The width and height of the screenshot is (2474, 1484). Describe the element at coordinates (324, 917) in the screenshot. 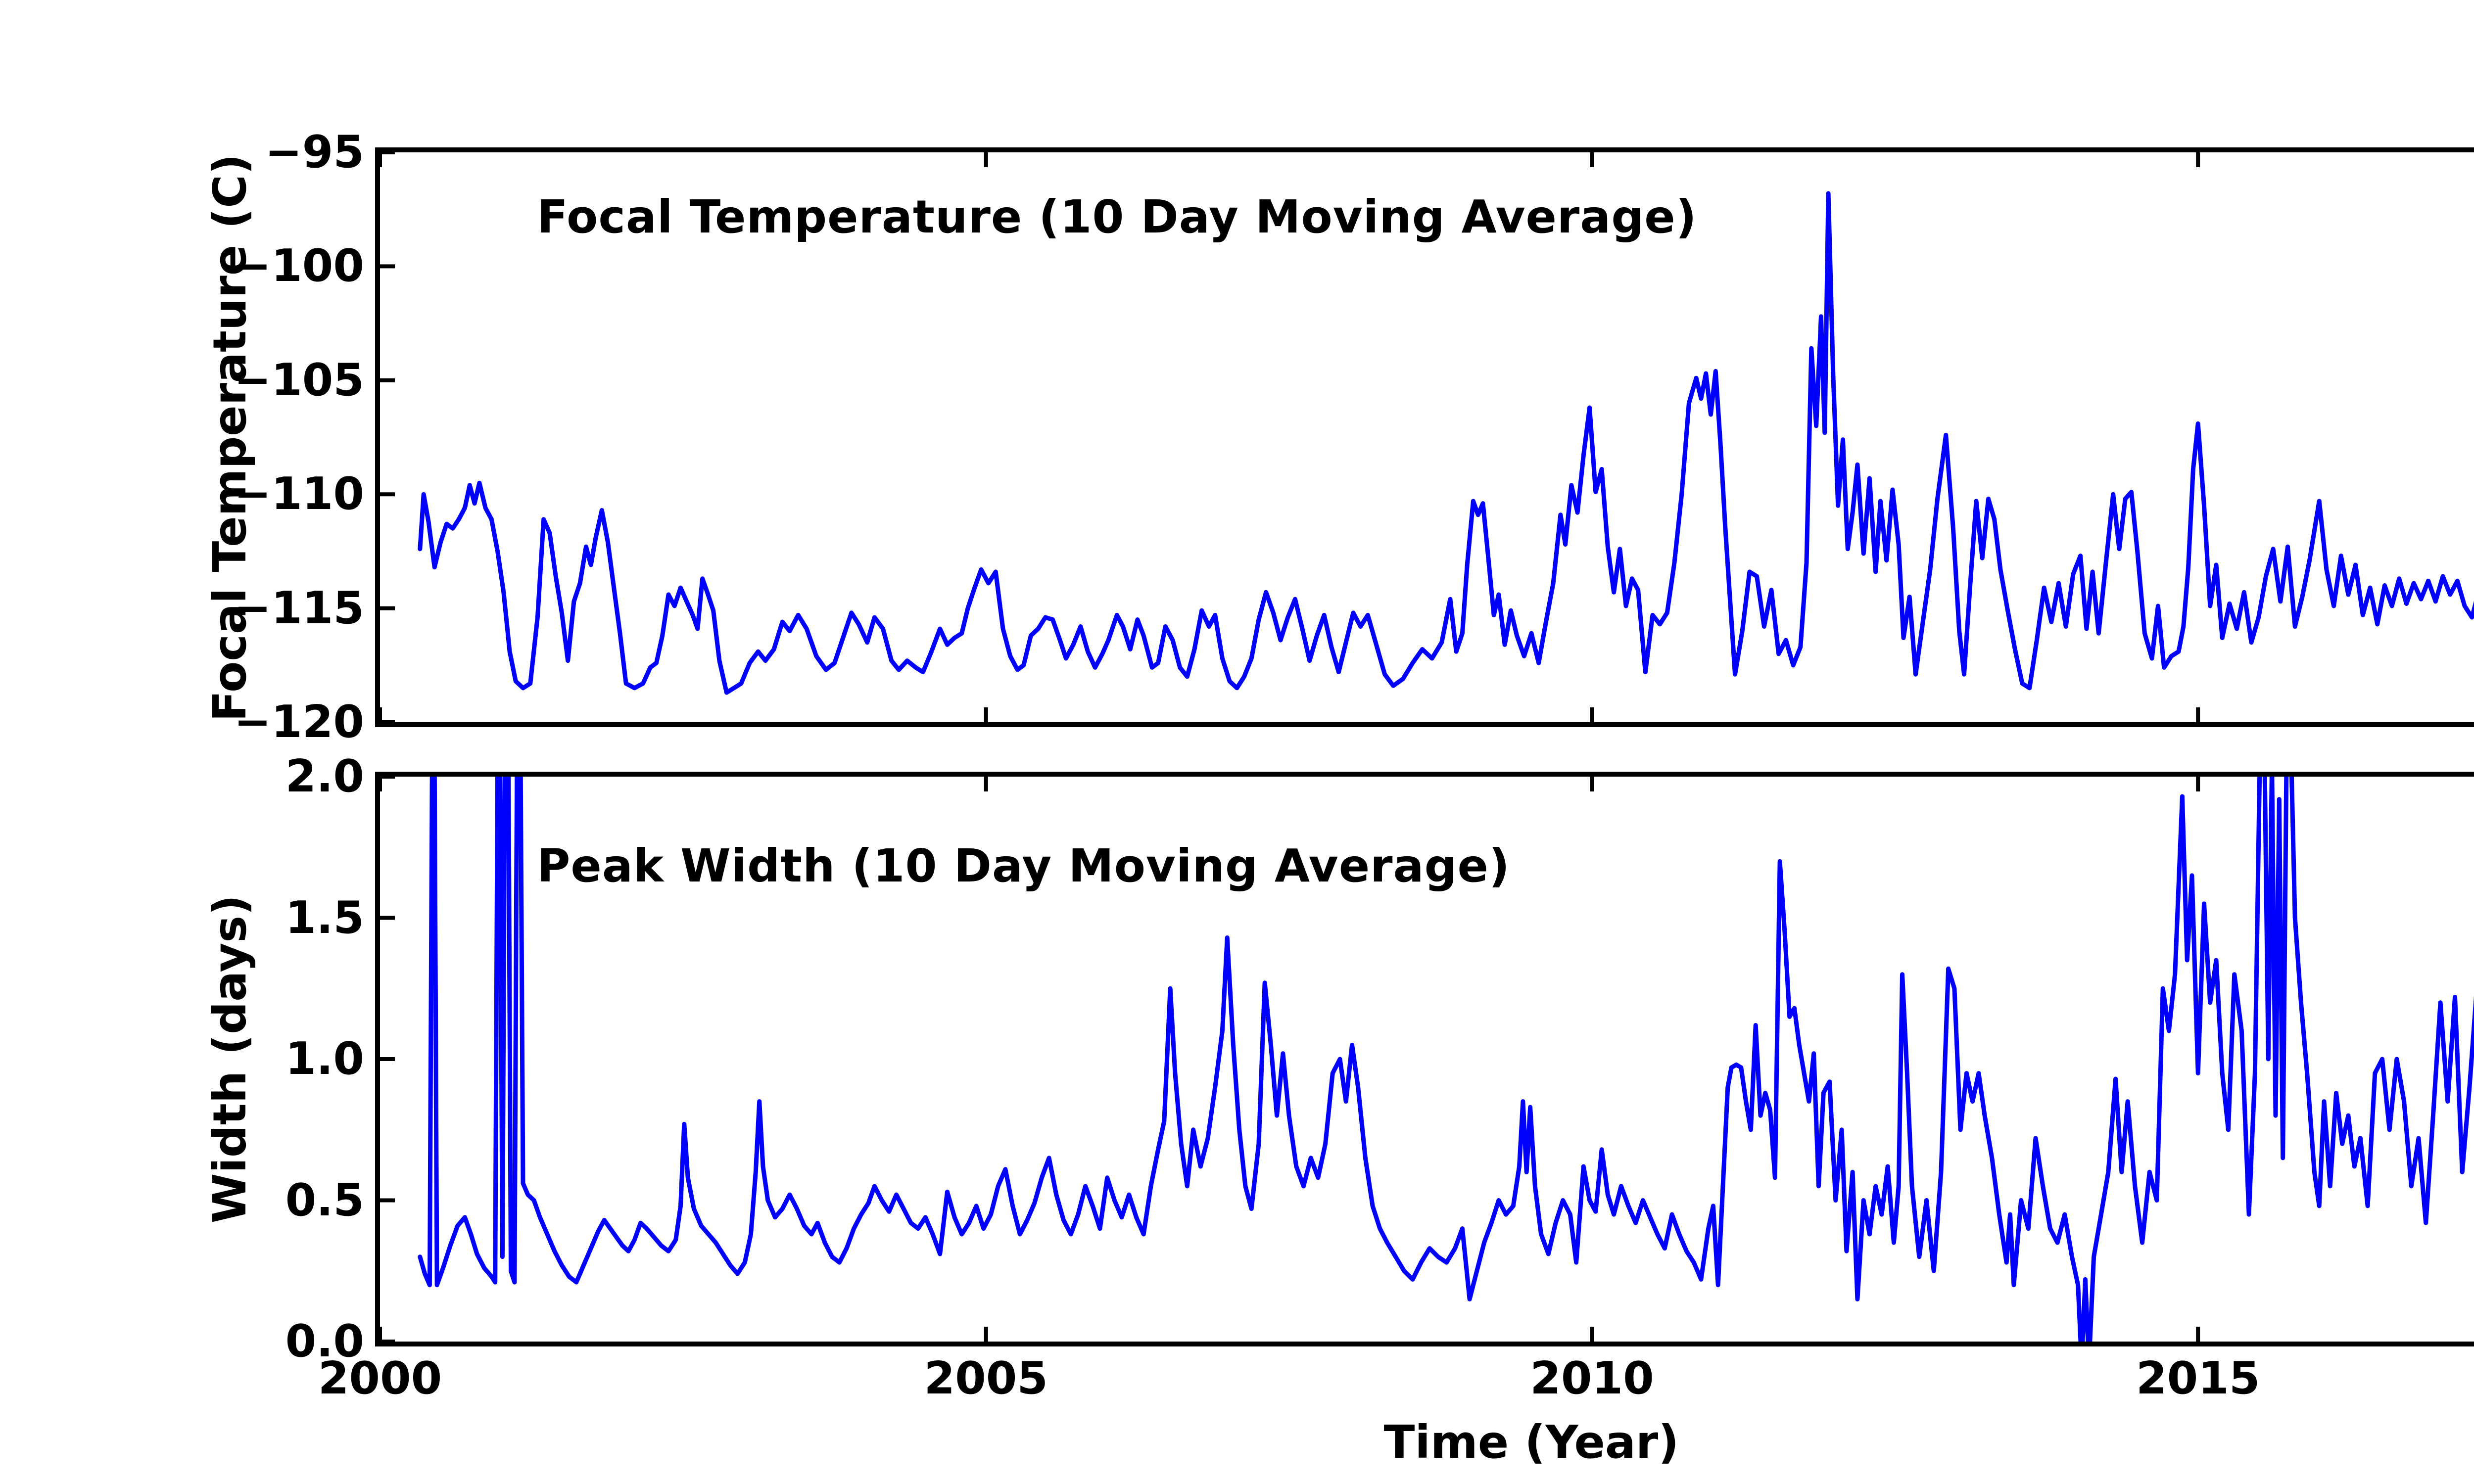

I see `y-tick-label: 1.5` at that location.